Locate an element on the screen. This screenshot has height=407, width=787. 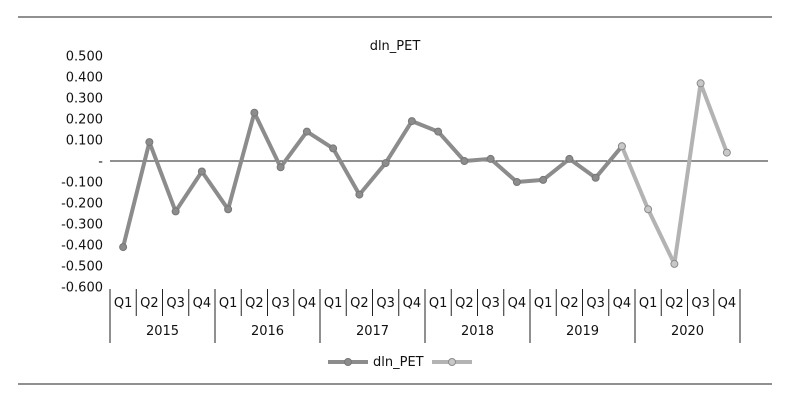
y-tick-label: -0.600 is located at coordinates (82, 288).